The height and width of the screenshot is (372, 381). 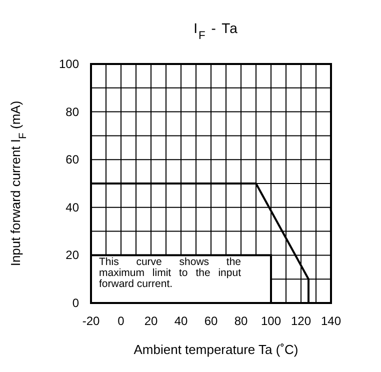 I want to click on annotation: This curve shows the maximum limit to the input forward current., so click(x=170, y=273).